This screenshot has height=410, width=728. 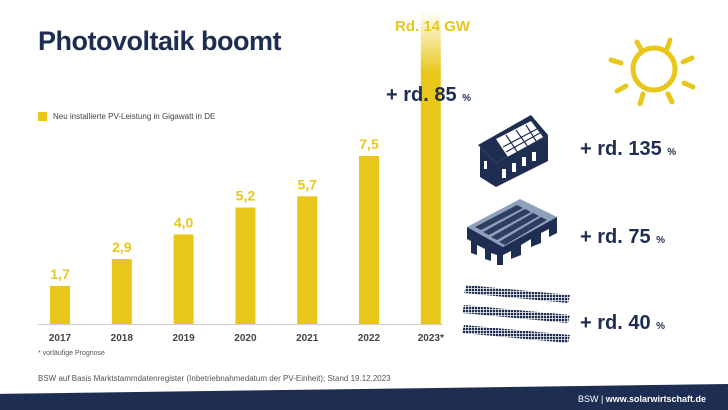 I want to click on bar-2017, so click(x=60, y=304).